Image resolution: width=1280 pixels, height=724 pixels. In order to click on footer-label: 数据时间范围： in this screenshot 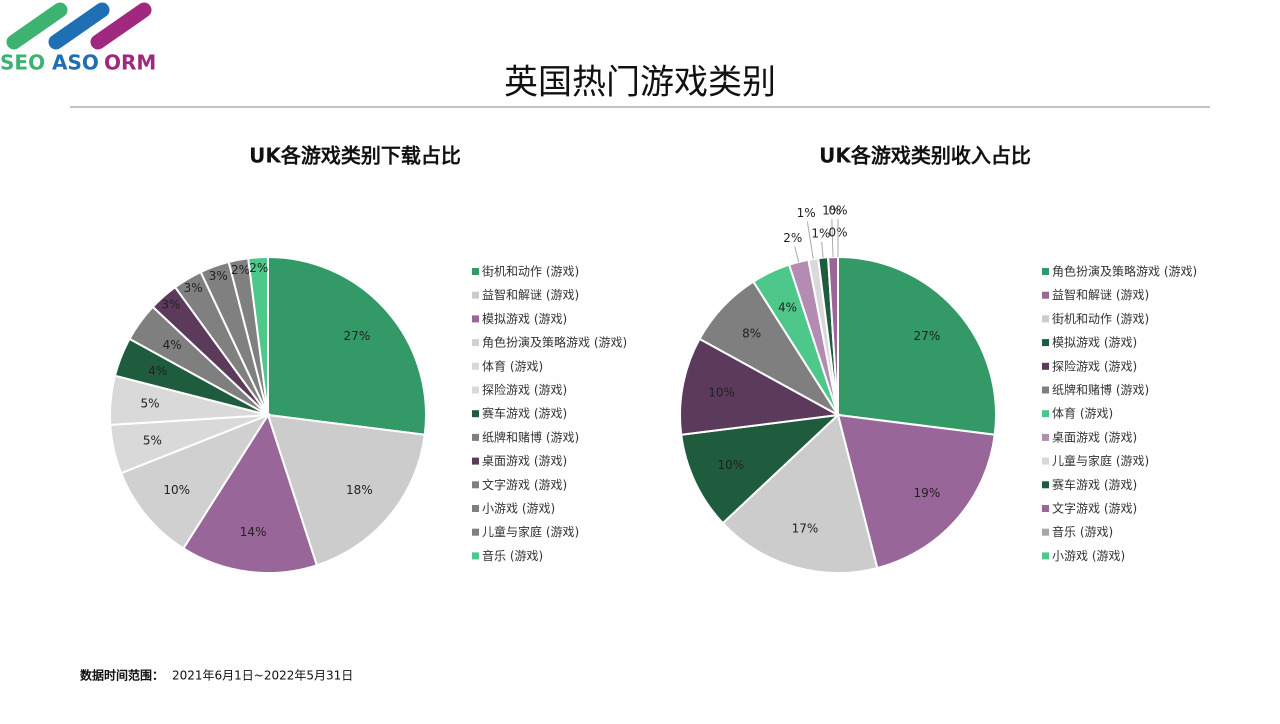, I will do `click(122, 675)`.